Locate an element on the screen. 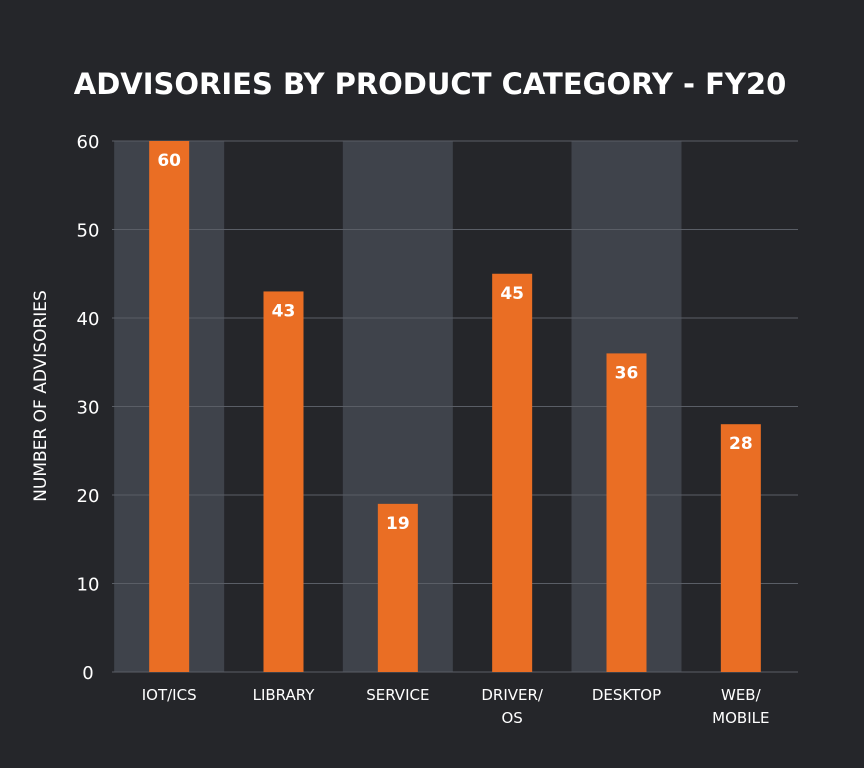 Image resolution: width=864 pixels, height=768 pixels. value-label: 19 is located at coordinates (398, 524).